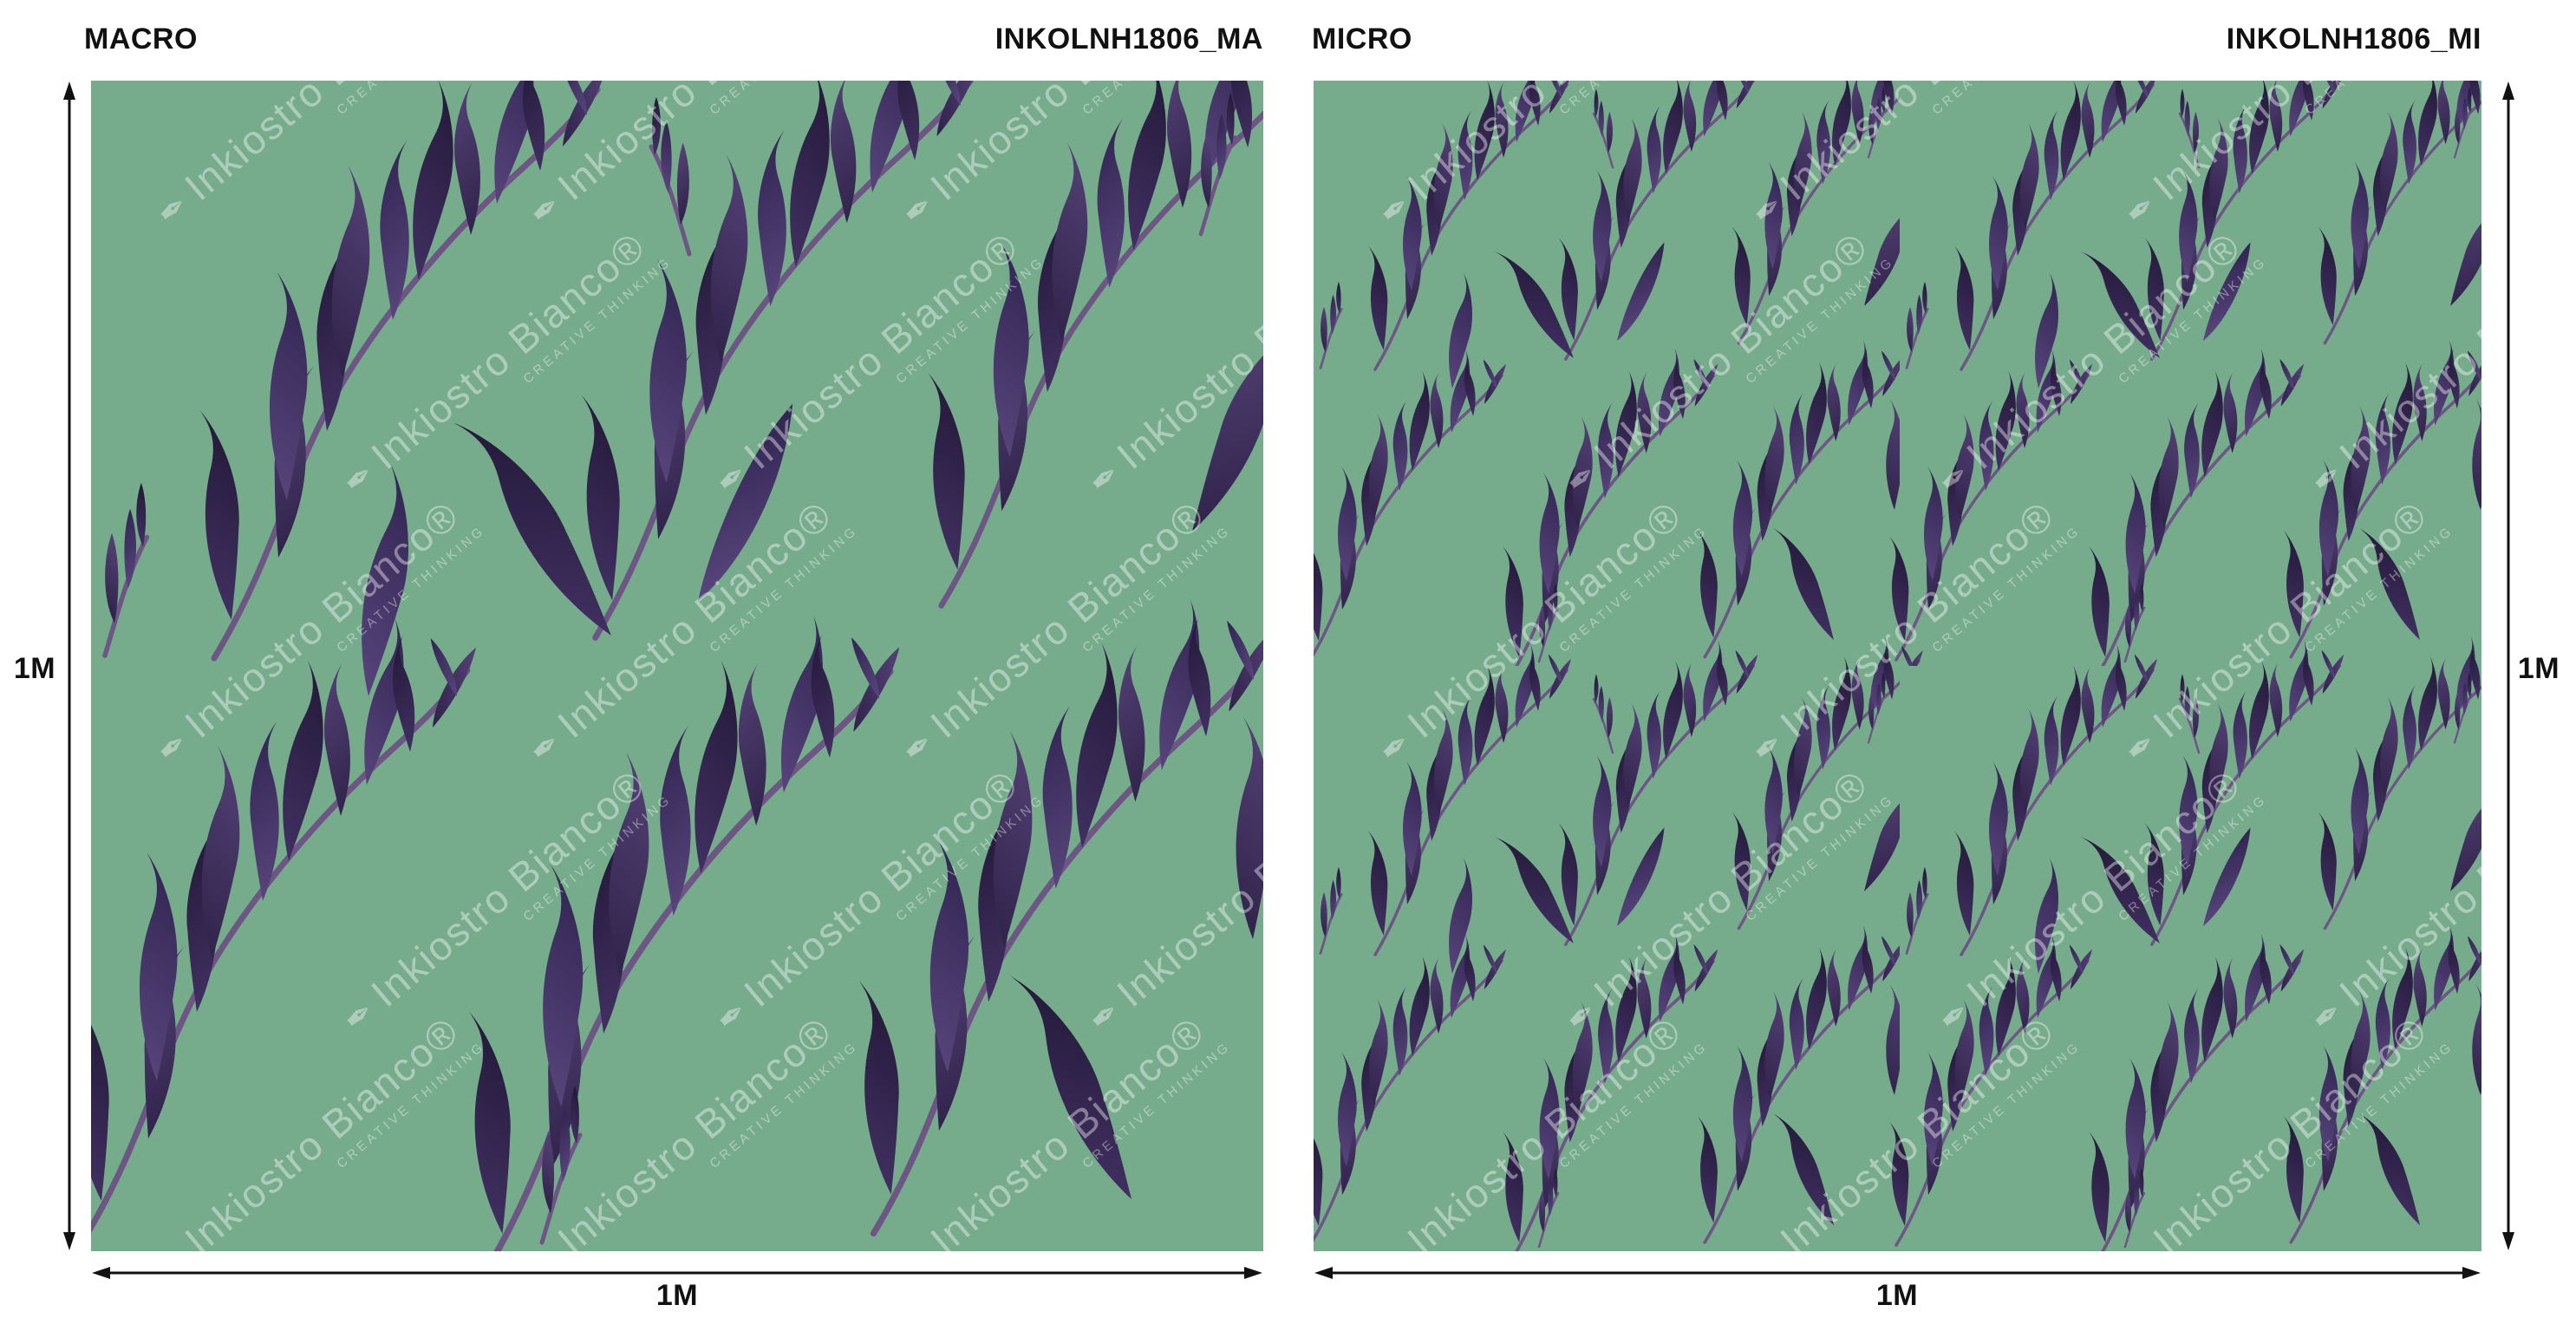  What do you see at coordinates (35, 668) in the screenshot?
I see `macro-height-label: 1M` at bounding box center [35, 668].